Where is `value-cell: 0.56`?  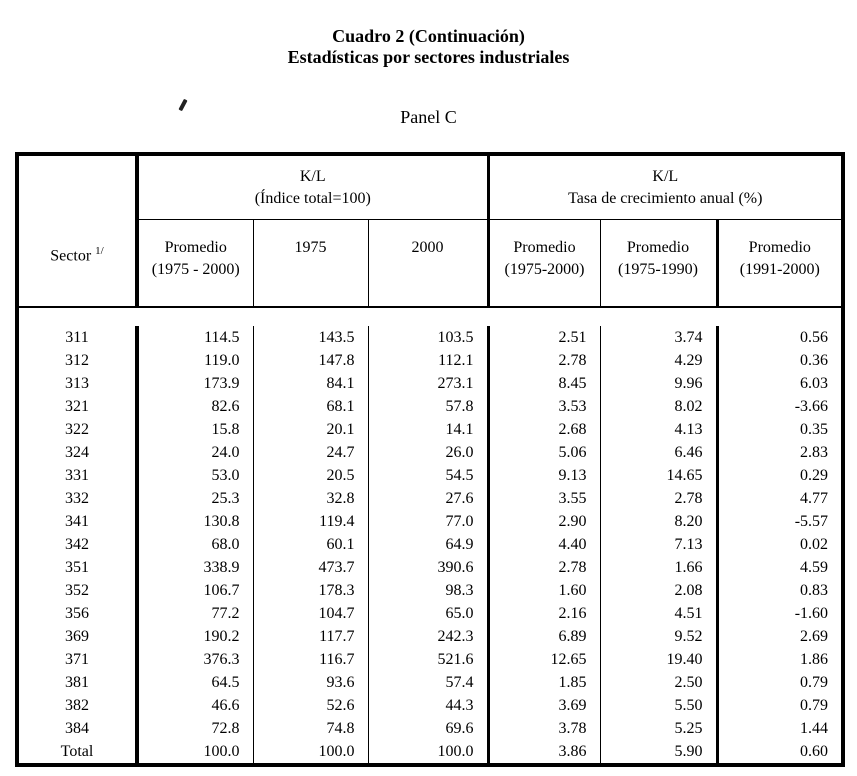 value-cell: 0.56 is located at coordinates (814, 337).